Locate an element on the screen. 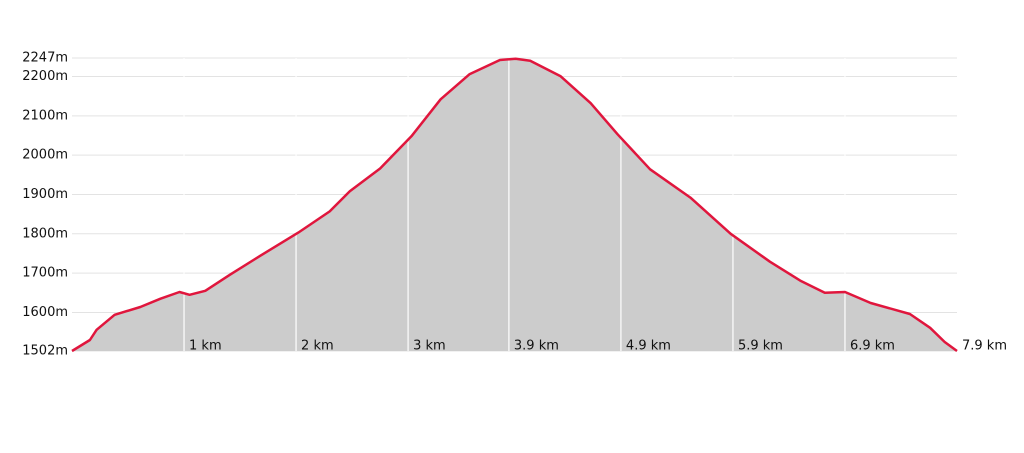 This screenshot has width=1024, height=453. x-tick-label: 5.9 km is located at coordinates (760, 346).